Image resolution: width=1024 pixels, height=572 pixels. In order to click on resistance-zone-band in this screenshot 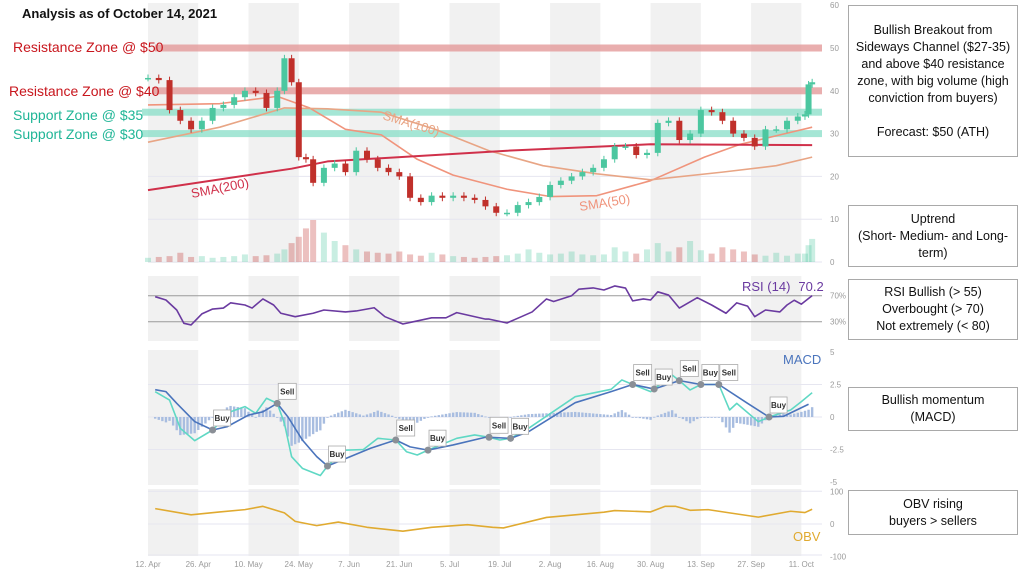, I will do `click(487, 91)`.